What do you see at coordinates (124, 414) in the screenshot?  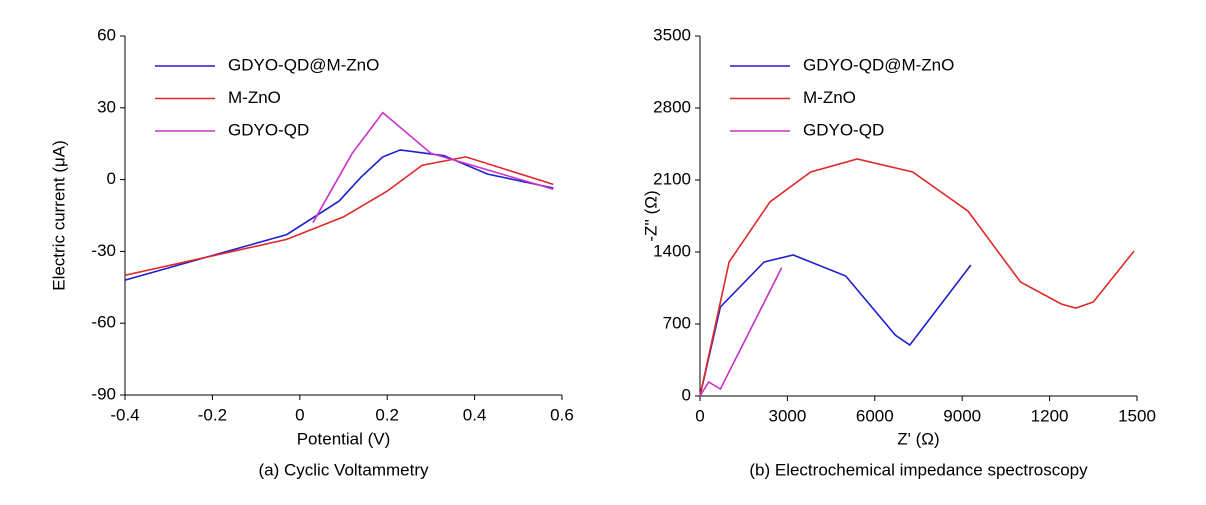 I see `x-tick-label: -0.4` at bounding box center [124, 414].